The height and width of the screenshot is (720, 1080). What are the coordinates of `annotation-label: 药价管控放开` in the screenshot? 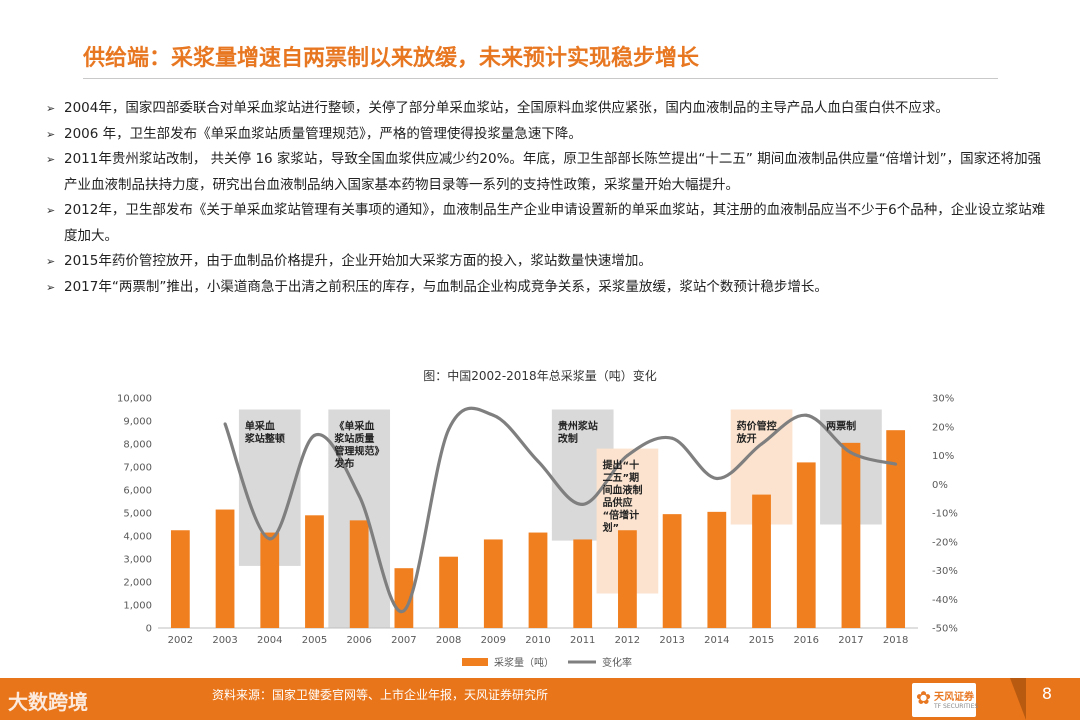 It's located at (756, 433).